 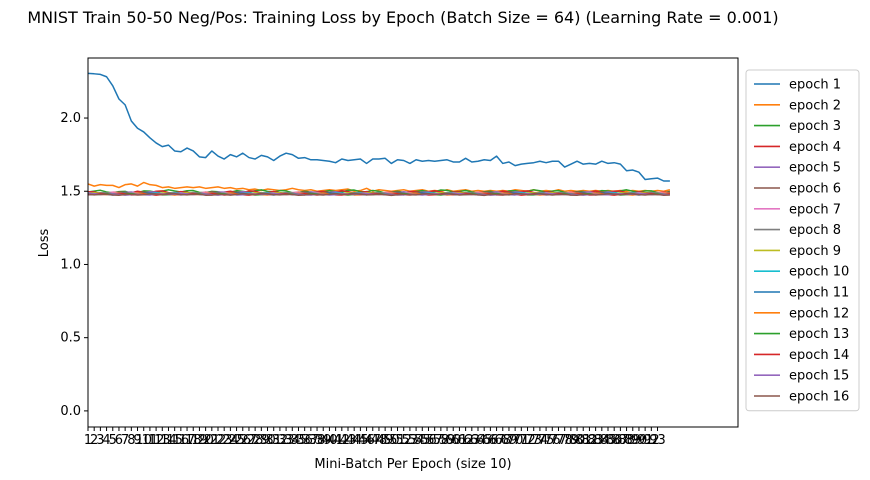 I want to click on x-tick-label: 86, so click(x=614, y=440).